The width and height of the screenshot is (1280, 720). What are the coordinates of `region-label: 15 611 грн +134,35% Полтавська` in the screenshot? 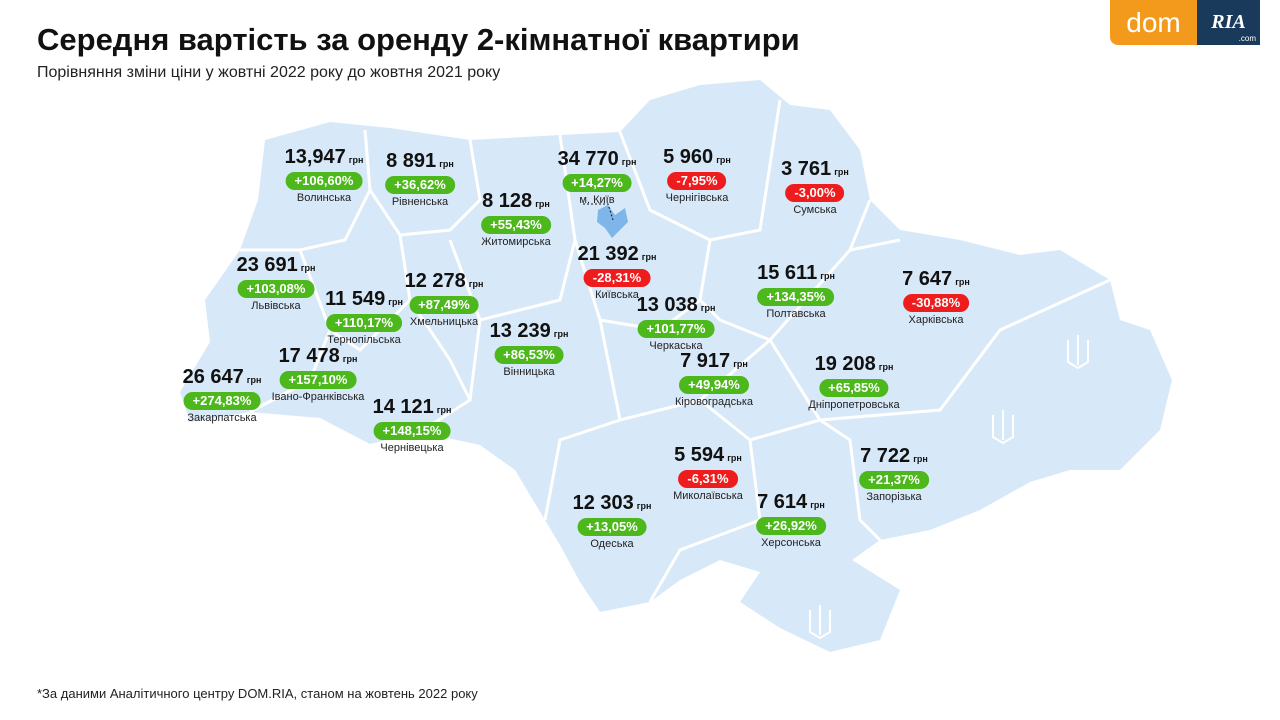 It's located at (796, 291).